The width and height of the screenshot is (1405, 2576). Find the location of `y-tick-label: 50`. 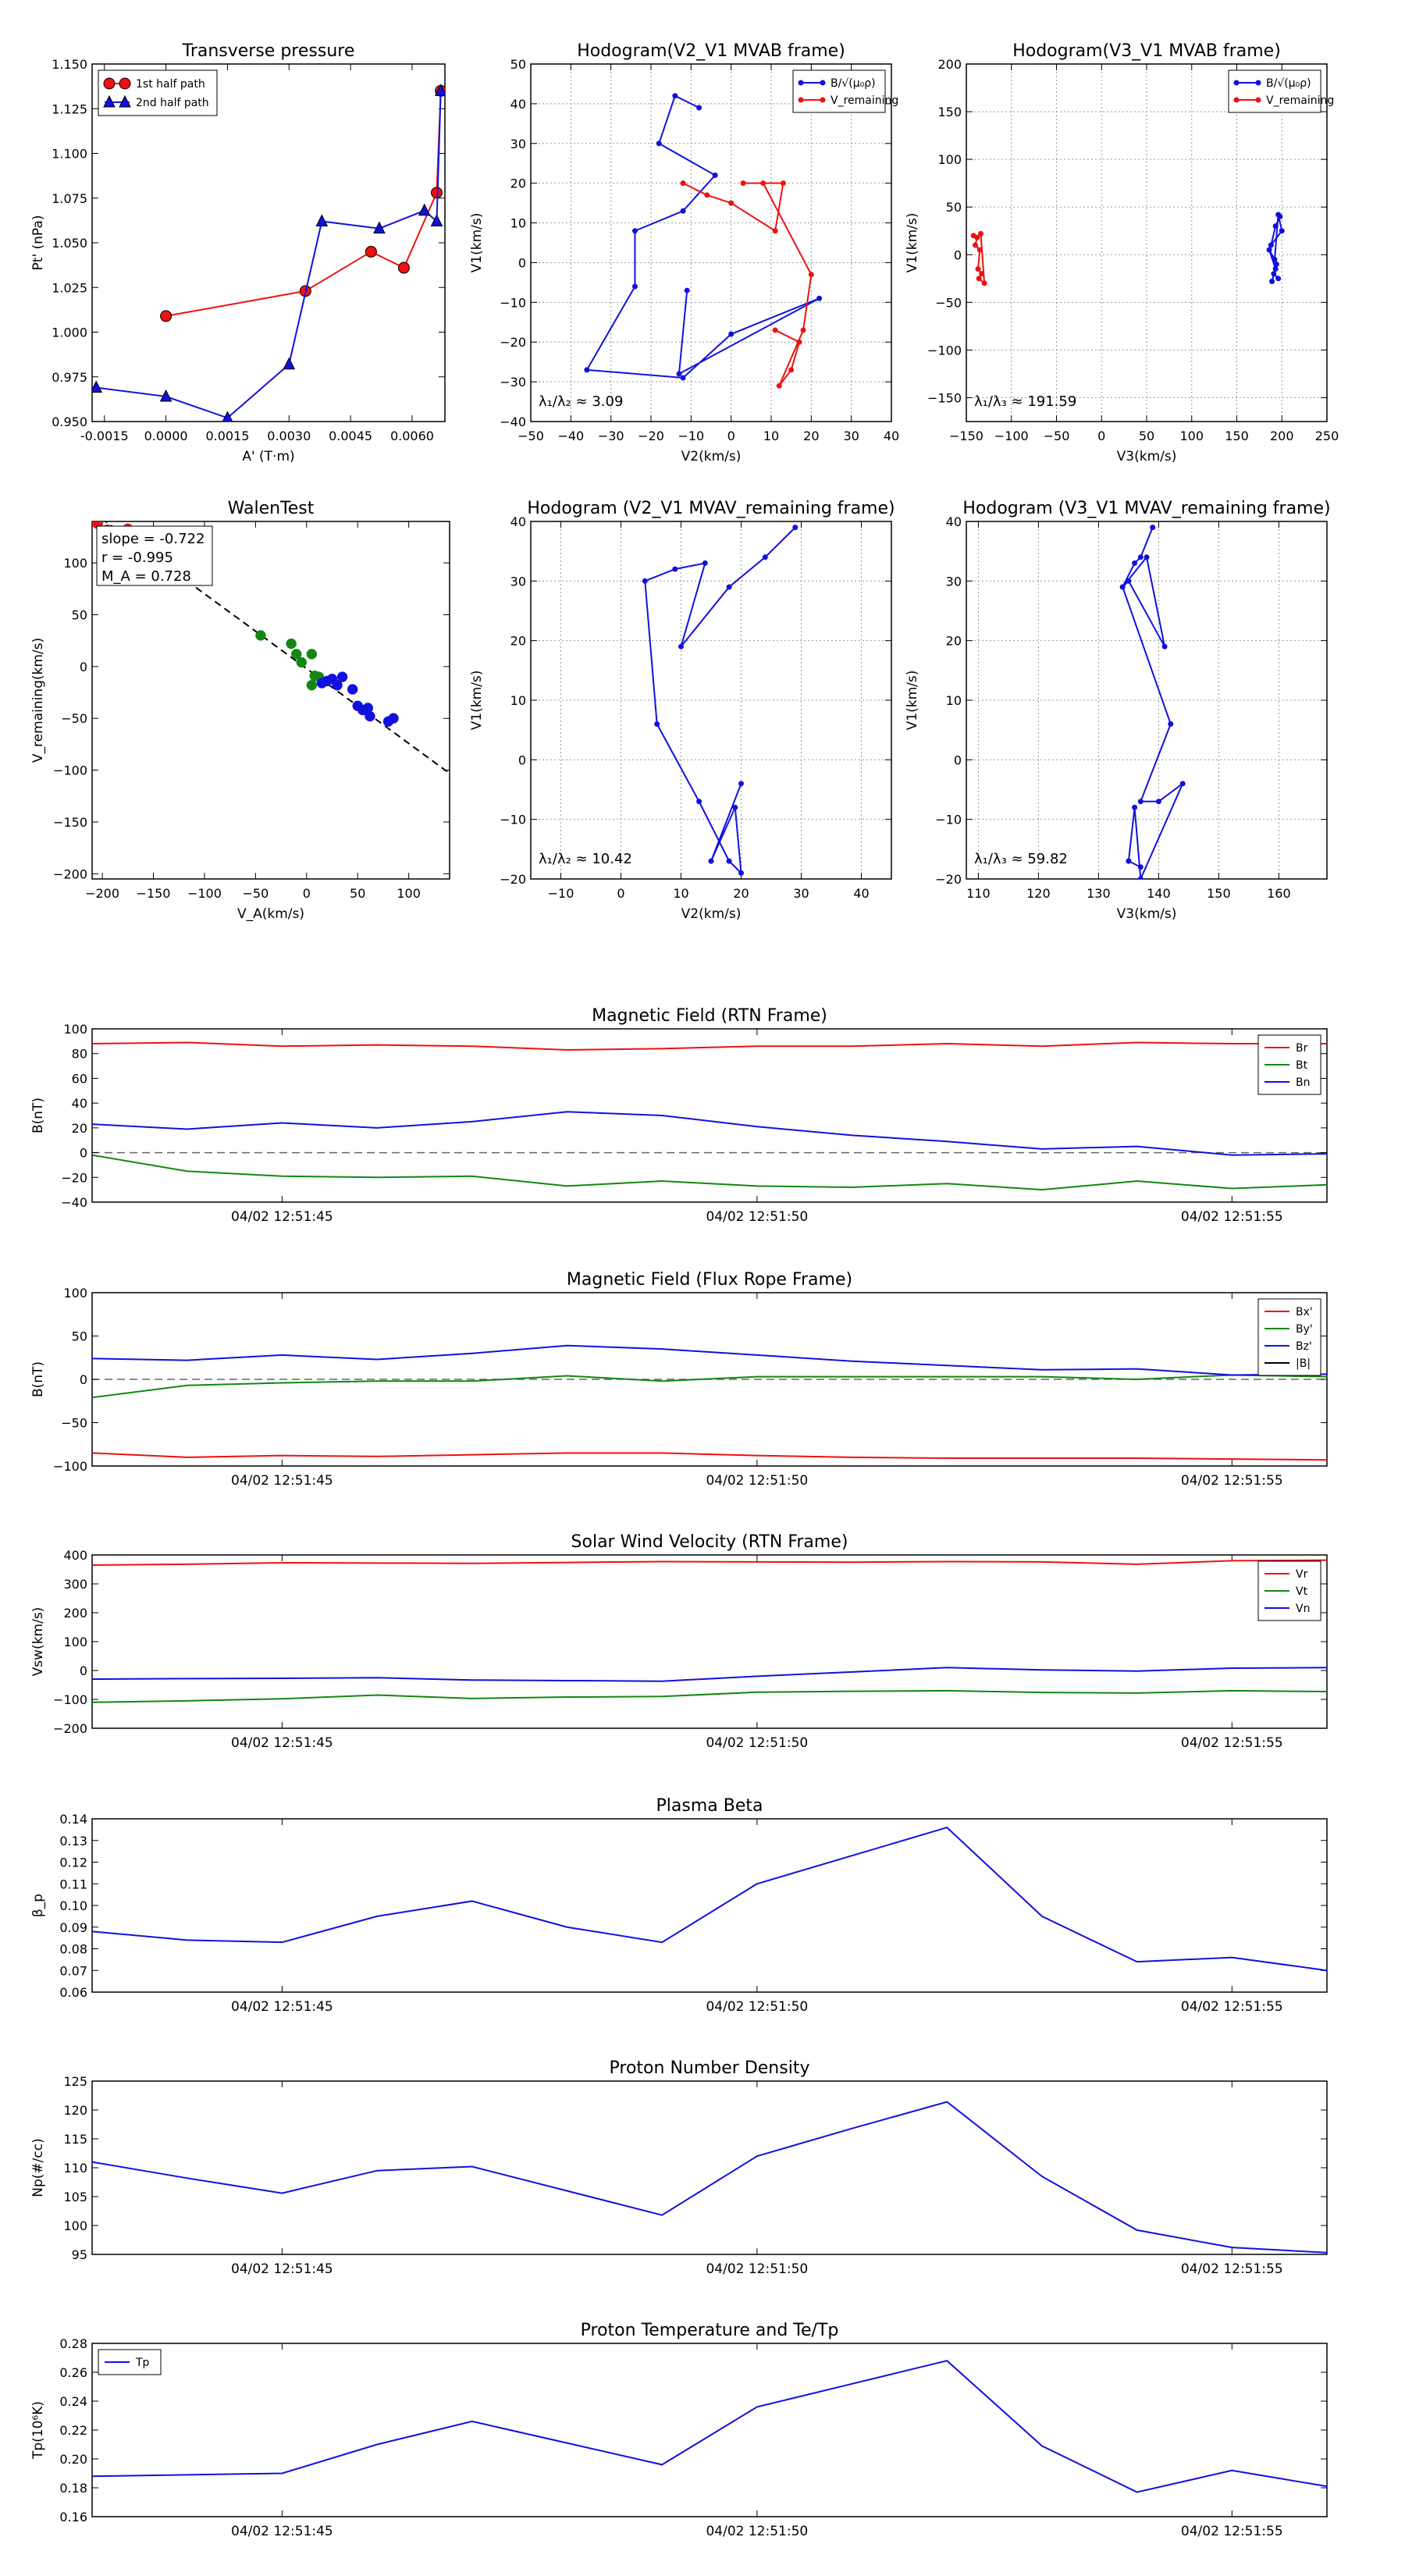

y-tick-label: 50 is located at coordinates (80, 1336).